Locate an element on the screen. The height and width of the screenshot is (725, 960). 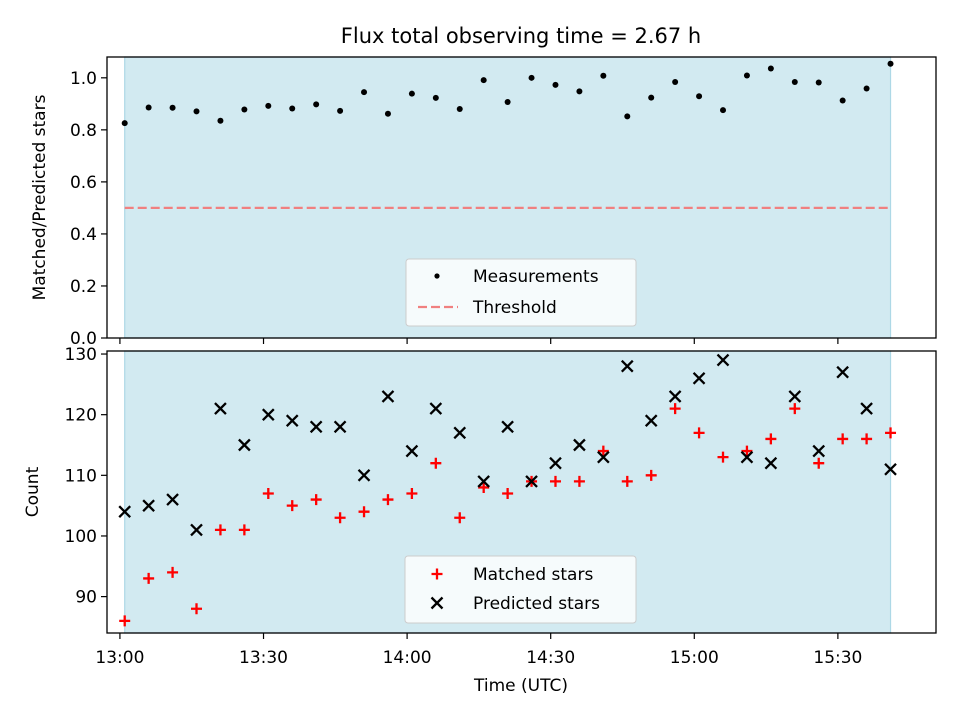
x-tick-label: 14:00 is located at coordinates (407, 658).